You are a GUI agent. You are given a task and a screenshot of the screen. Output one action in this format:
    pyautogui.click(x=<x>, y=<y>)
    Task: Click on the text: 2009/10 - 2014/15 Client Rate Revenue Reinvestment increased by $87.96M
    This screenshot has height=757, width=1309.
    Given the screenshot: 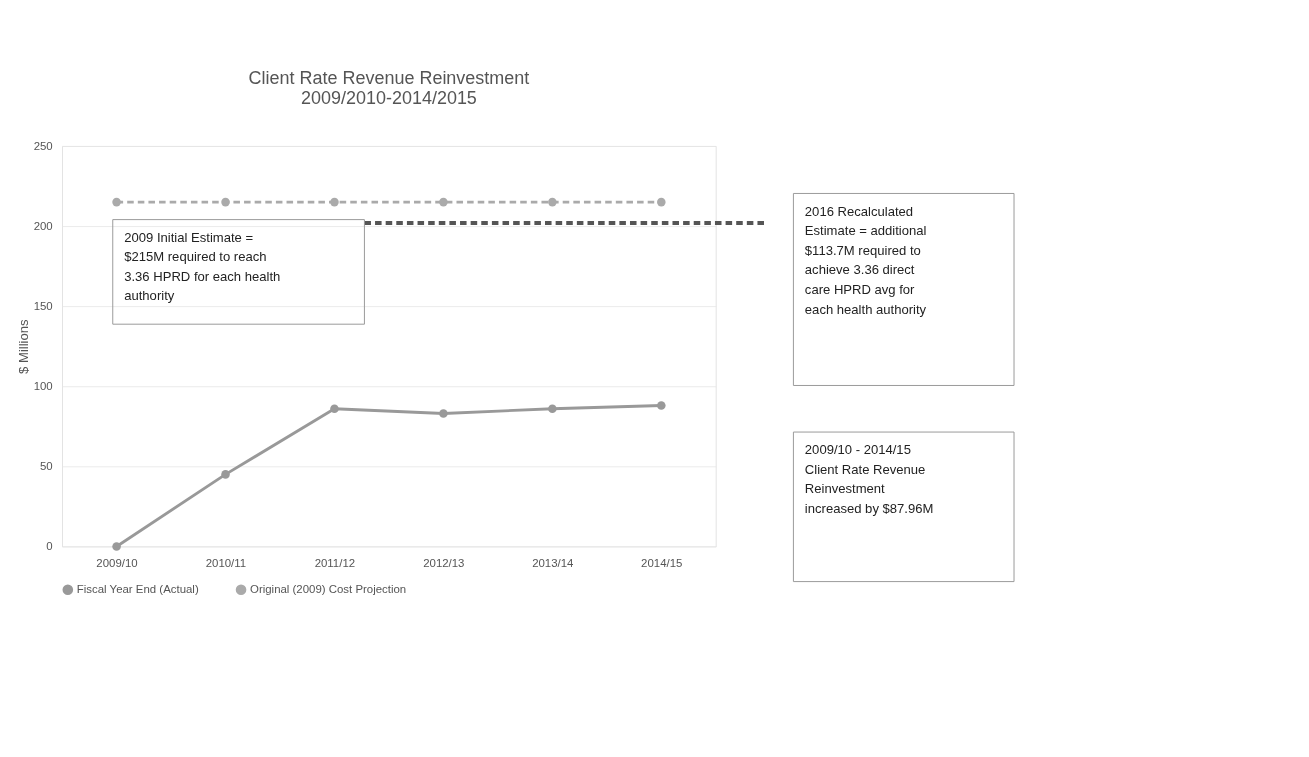 What is the action you would take?
    pyautogui.click(x=869, y=479)
    